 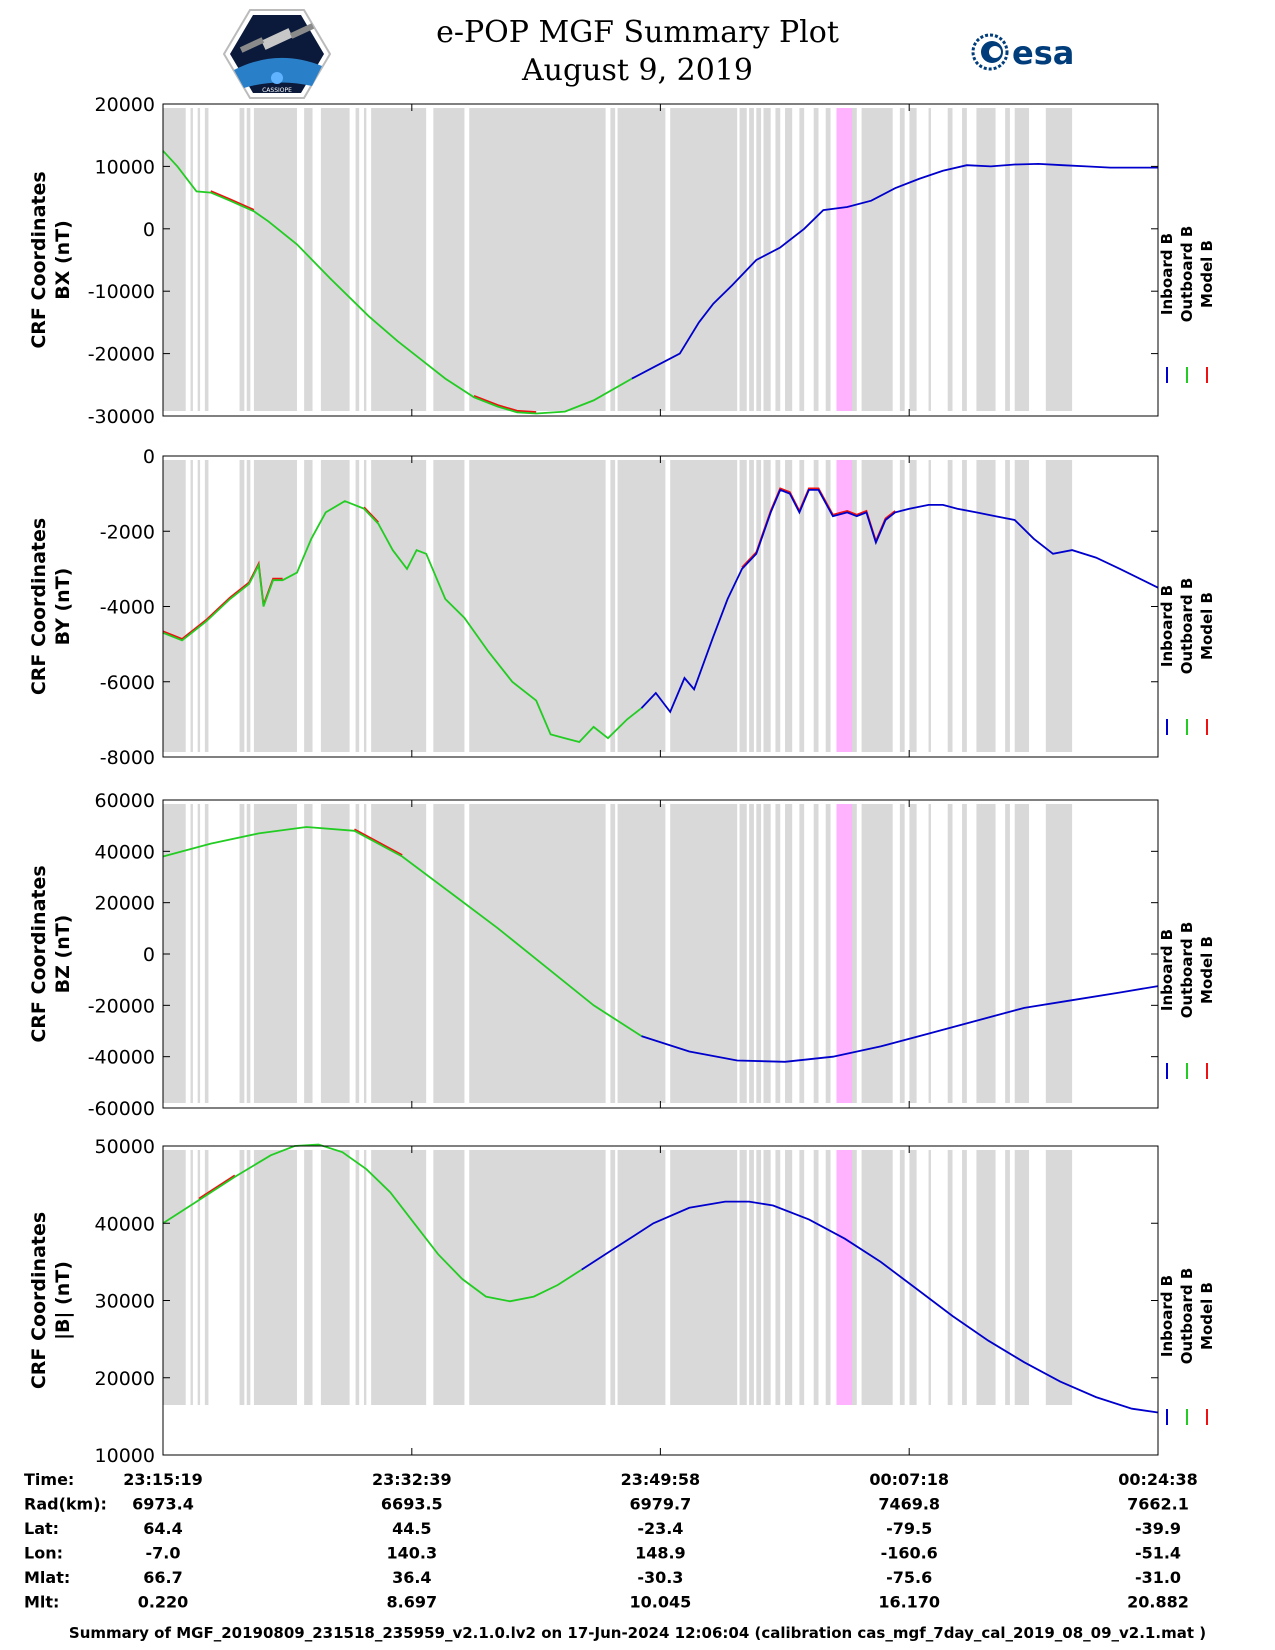 What do you see at coordinates (909, 1479) in the screenshot?
I see `table-cell: 00:07:18` at bounding box center [909, 1479].